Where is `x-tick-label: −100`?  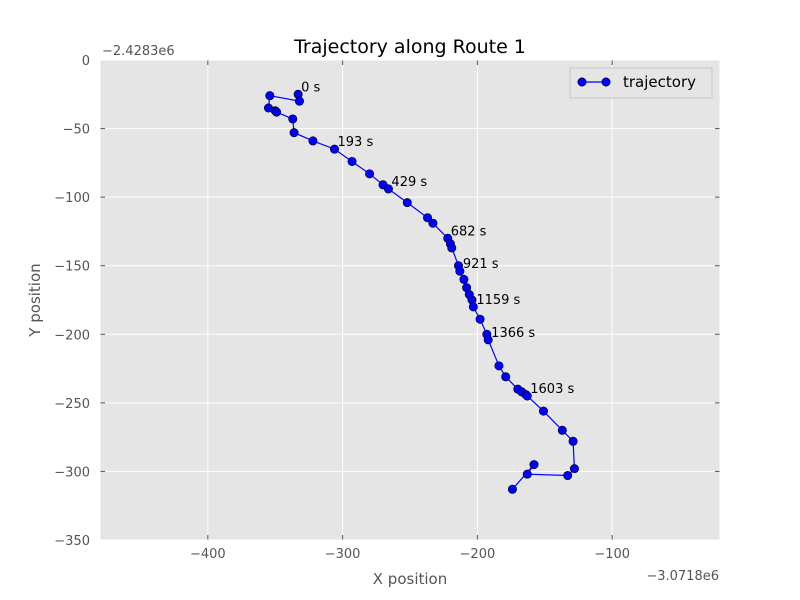 x-tick-label: −100 is located at coordinates (612, 554).